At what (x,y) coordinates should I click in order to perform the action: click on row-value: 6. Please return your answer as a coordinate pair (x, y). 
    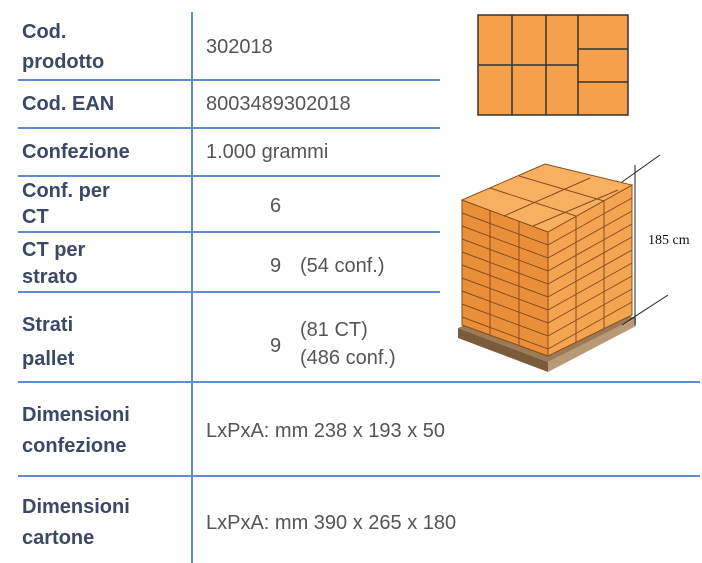
    Looking at the image, I should click on (276, 206).